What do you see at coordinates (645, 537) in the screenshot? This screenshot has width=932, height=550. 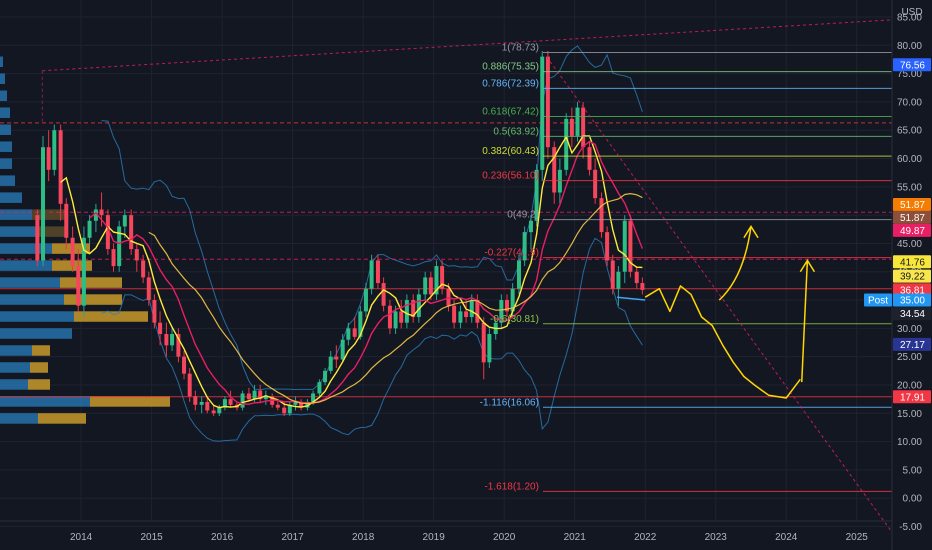 I see `time-axis-tick-label: 2022` at bounding box center [645, 537].